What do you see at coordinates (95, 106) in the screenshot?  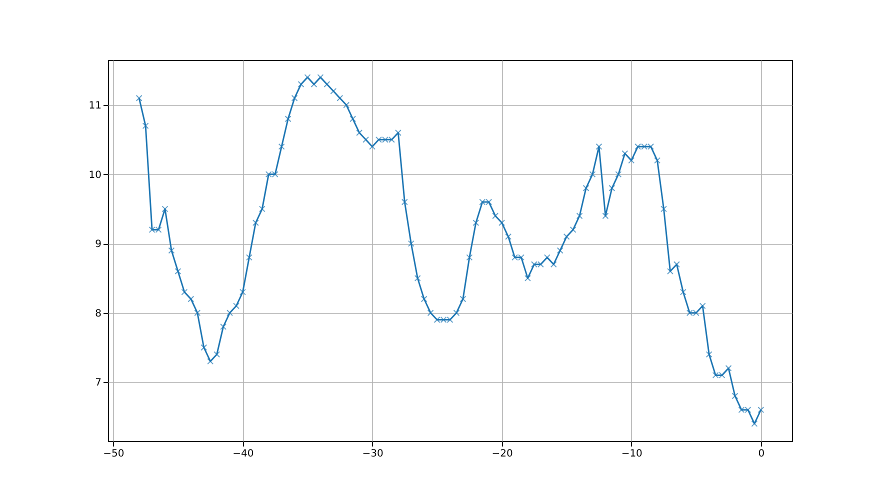 I see `y-tick-label: 11` at bounding box center [95, 106].